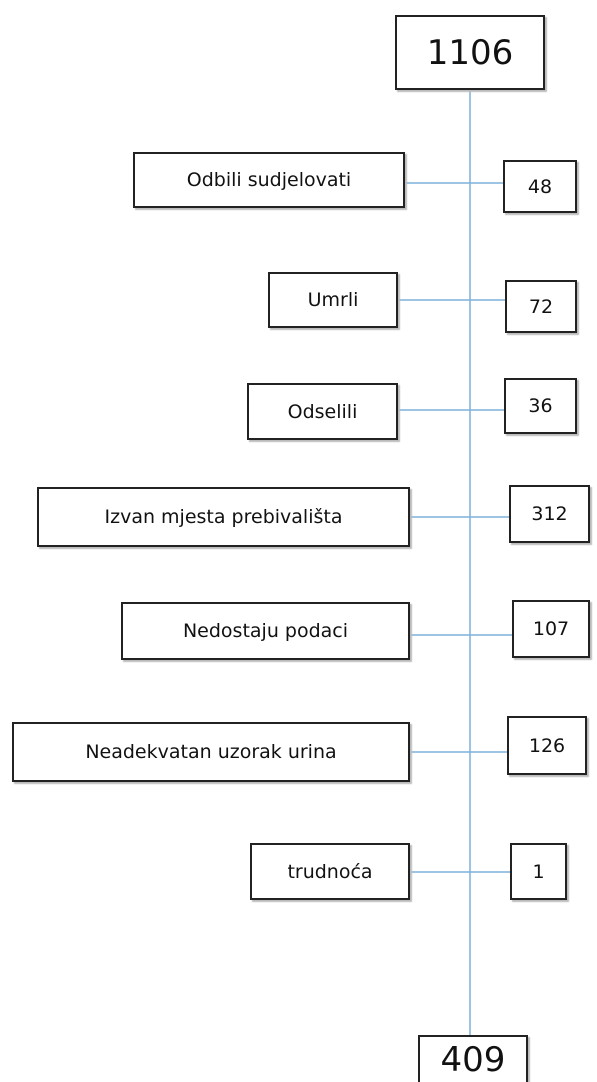 Image resolution: width=597 pixels, height=1082 pixels. What do you see at coordinates (538, 871) in the screenshot?
I see `exclusion-count: 1` at bounding box center [538, 871].